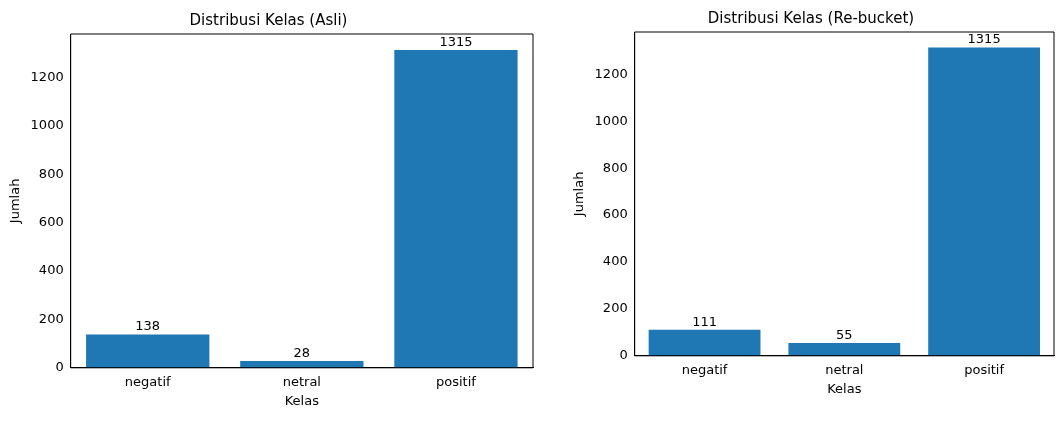  I want to click on chart-title: Distribusi Kelas (Asli), so click(268, 19).